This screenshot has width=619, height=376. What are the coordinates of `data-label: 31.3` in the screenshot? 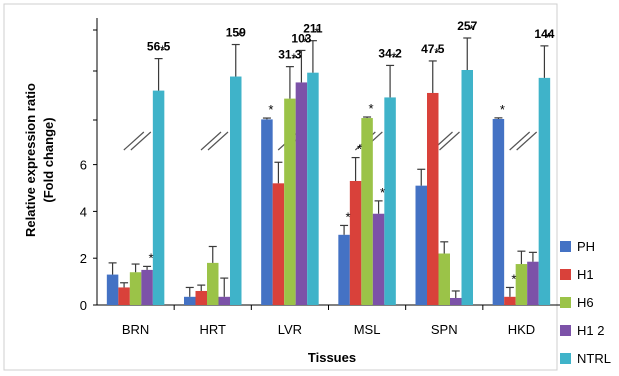 It's located at (290, 55).